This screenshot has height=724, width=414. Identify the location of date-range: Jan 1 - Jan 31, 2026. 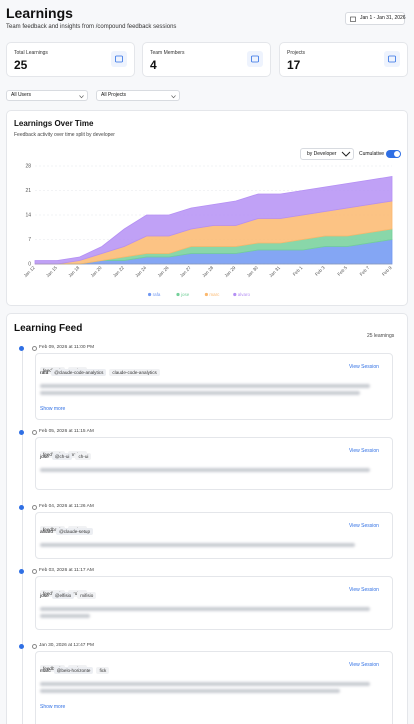
(383, 18).